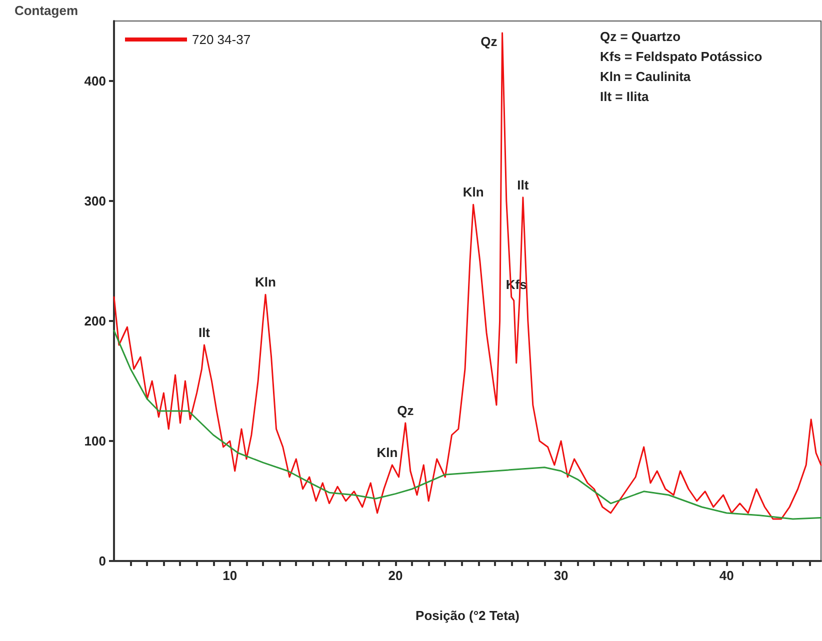 This screenshot has width=822, height=641. I want to click on annotation: Qz = Quartzo, so click(640, 36).